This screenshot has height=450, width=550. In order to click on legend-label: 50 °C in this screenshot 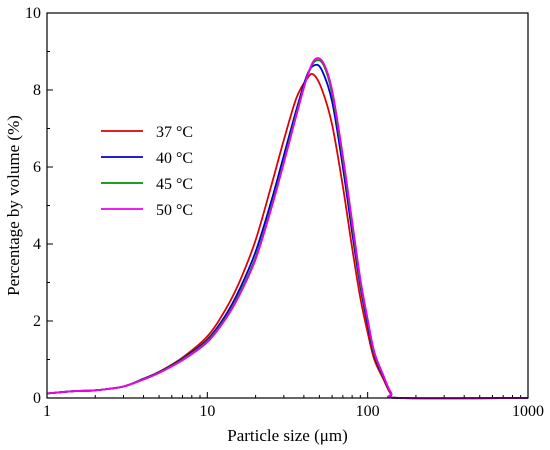, I will do `click(174, 210)`.